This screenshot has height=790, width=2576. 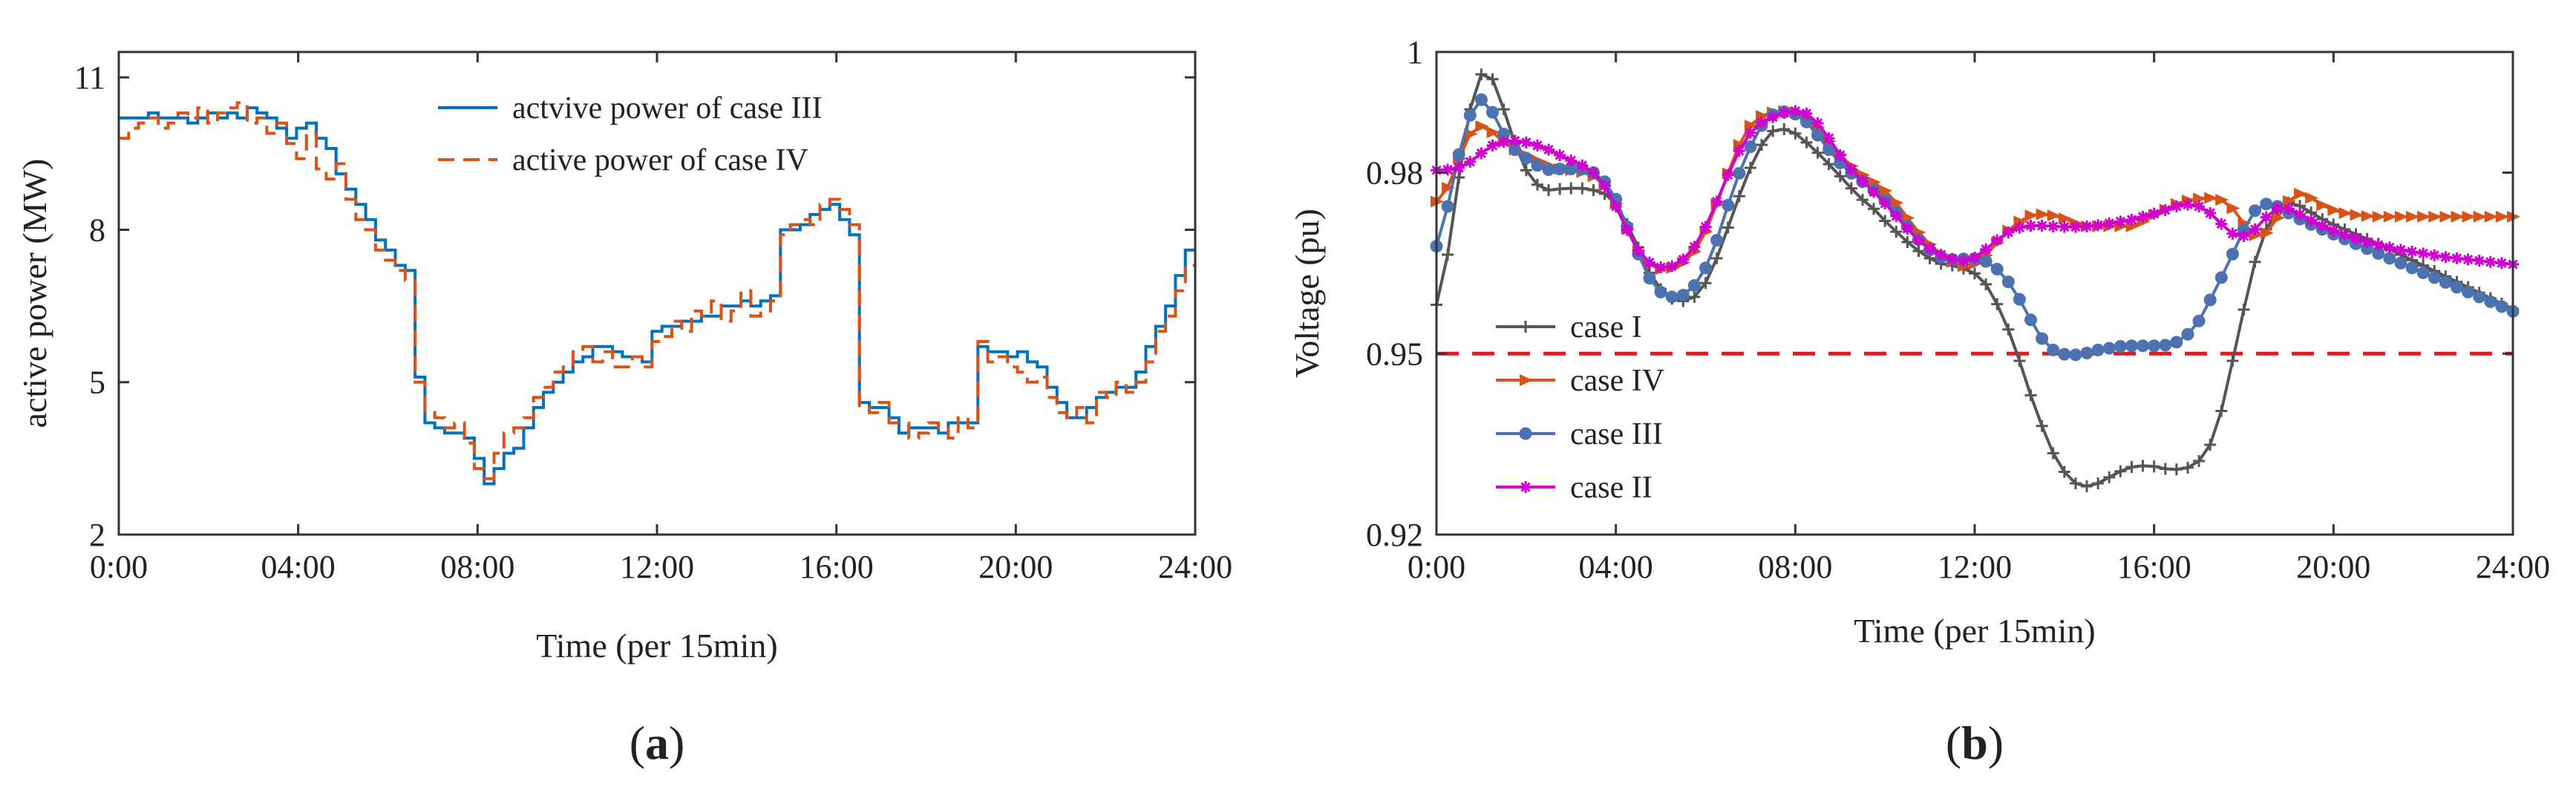 I want to click on legend-label-1: active power of case IV, so click(x=660, y=160).